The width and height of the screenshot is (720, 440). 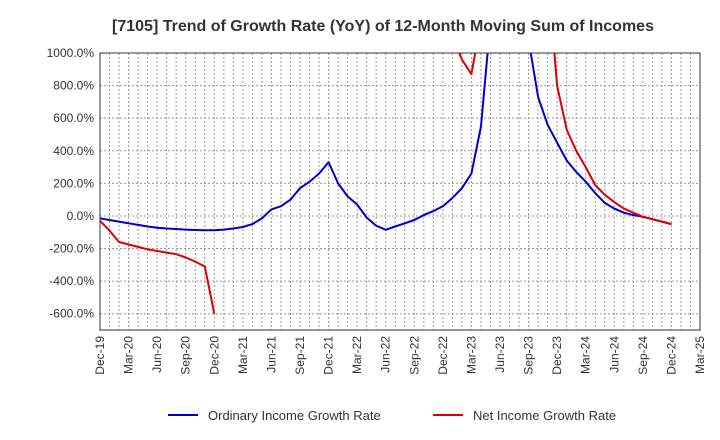 I want to click on y-tick-label: 1000.0%, so click(x=71, y=53).